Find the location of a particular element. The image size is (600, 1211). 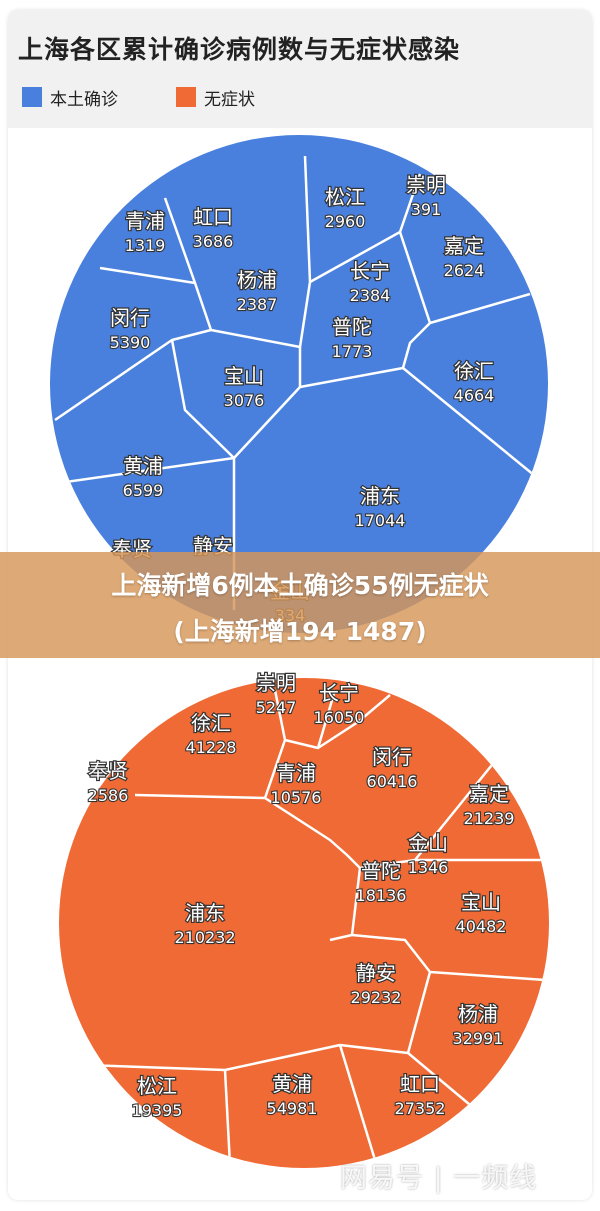

legend-swatch-asymptomatic is located at coordinates (186, 97).